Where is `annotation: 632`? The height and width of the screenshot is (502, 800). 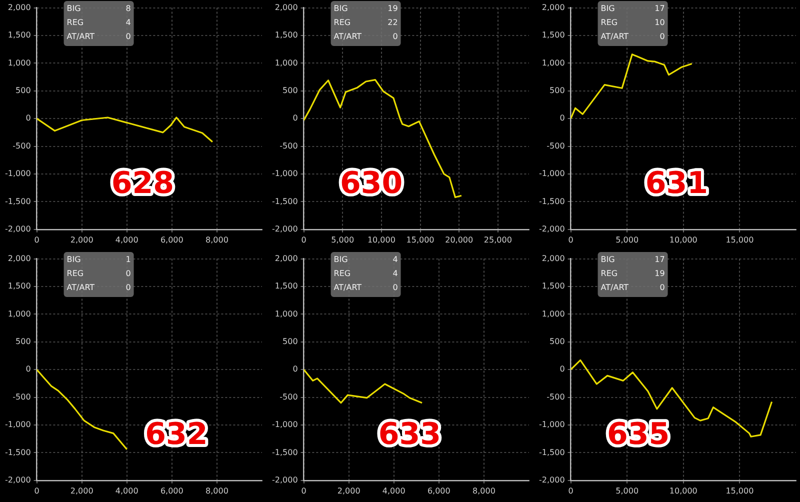
annotation: 632 is located at coordinates (176, 434).